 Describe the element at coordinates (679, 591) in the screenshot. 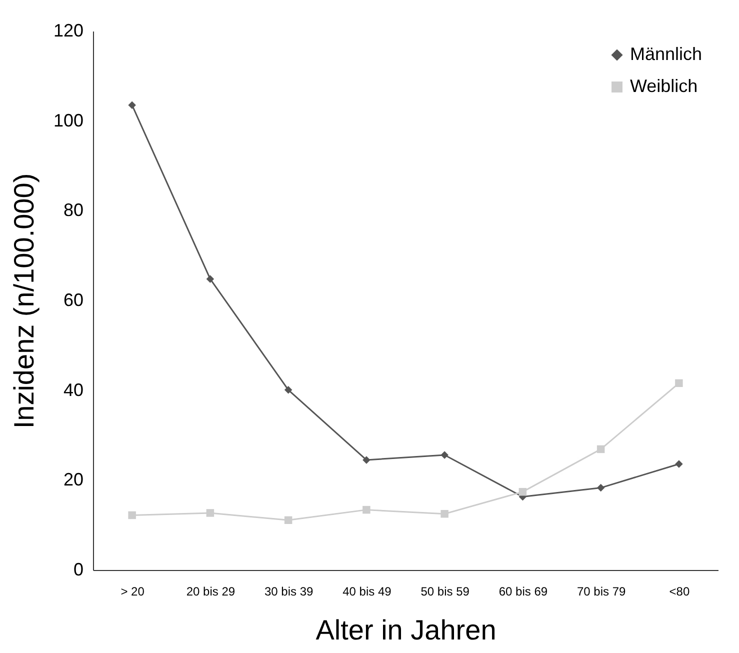

I see `x-tick-label: <80` at that location.